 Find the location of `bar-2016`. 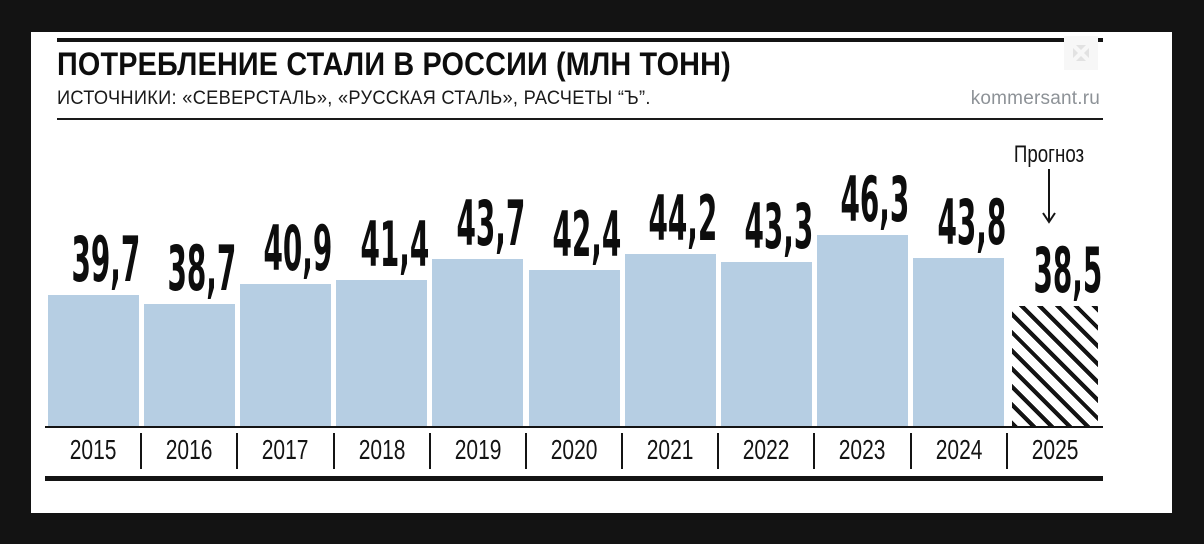

bar-2016 is located at coordinates (189, 365).